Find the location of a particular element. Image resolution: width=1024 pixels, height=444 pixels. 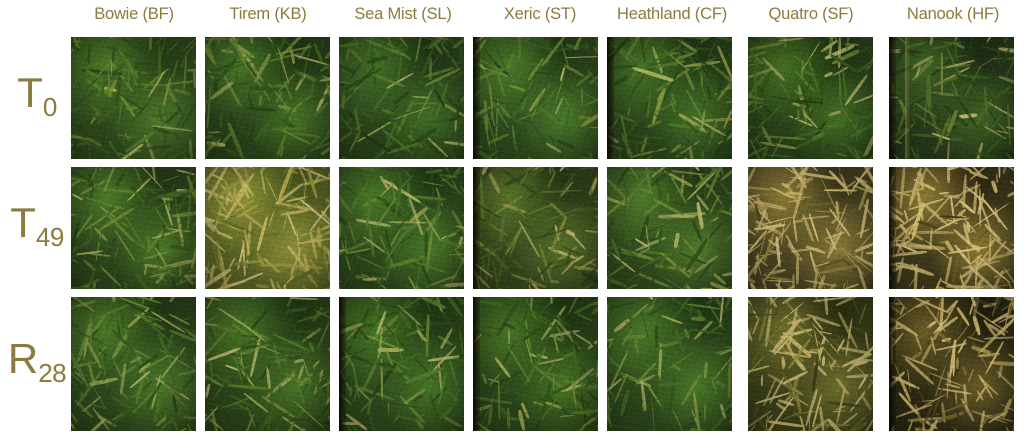

plot-photo-r28-xeric-st is located at coordinates (535, 364).